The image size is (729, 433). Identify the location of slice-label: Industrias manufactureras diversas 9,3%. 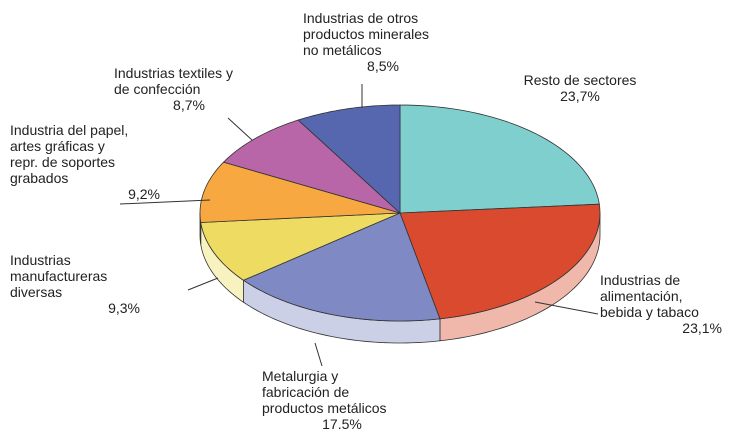
(75, 284).